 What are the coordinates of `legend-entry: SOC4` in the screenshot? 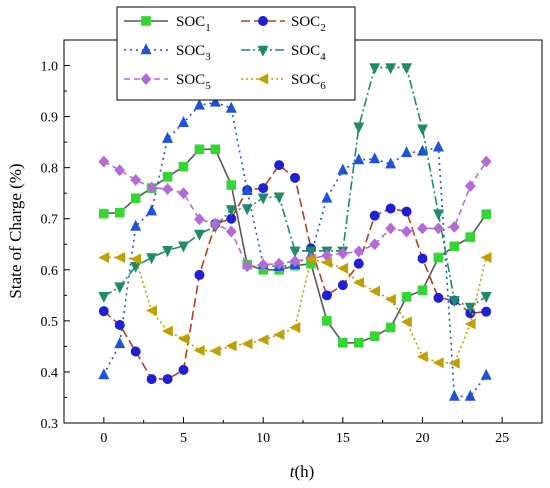 It's located at (283, 53).